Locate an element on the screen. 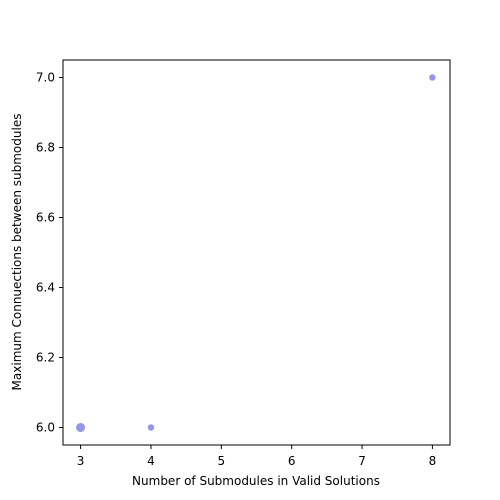 This screenshot has width=500, height=500. y-axis-ticks: 6.0 6.2 6.4 6.6 6.8 7.0 is located at coordinates (49, 253).